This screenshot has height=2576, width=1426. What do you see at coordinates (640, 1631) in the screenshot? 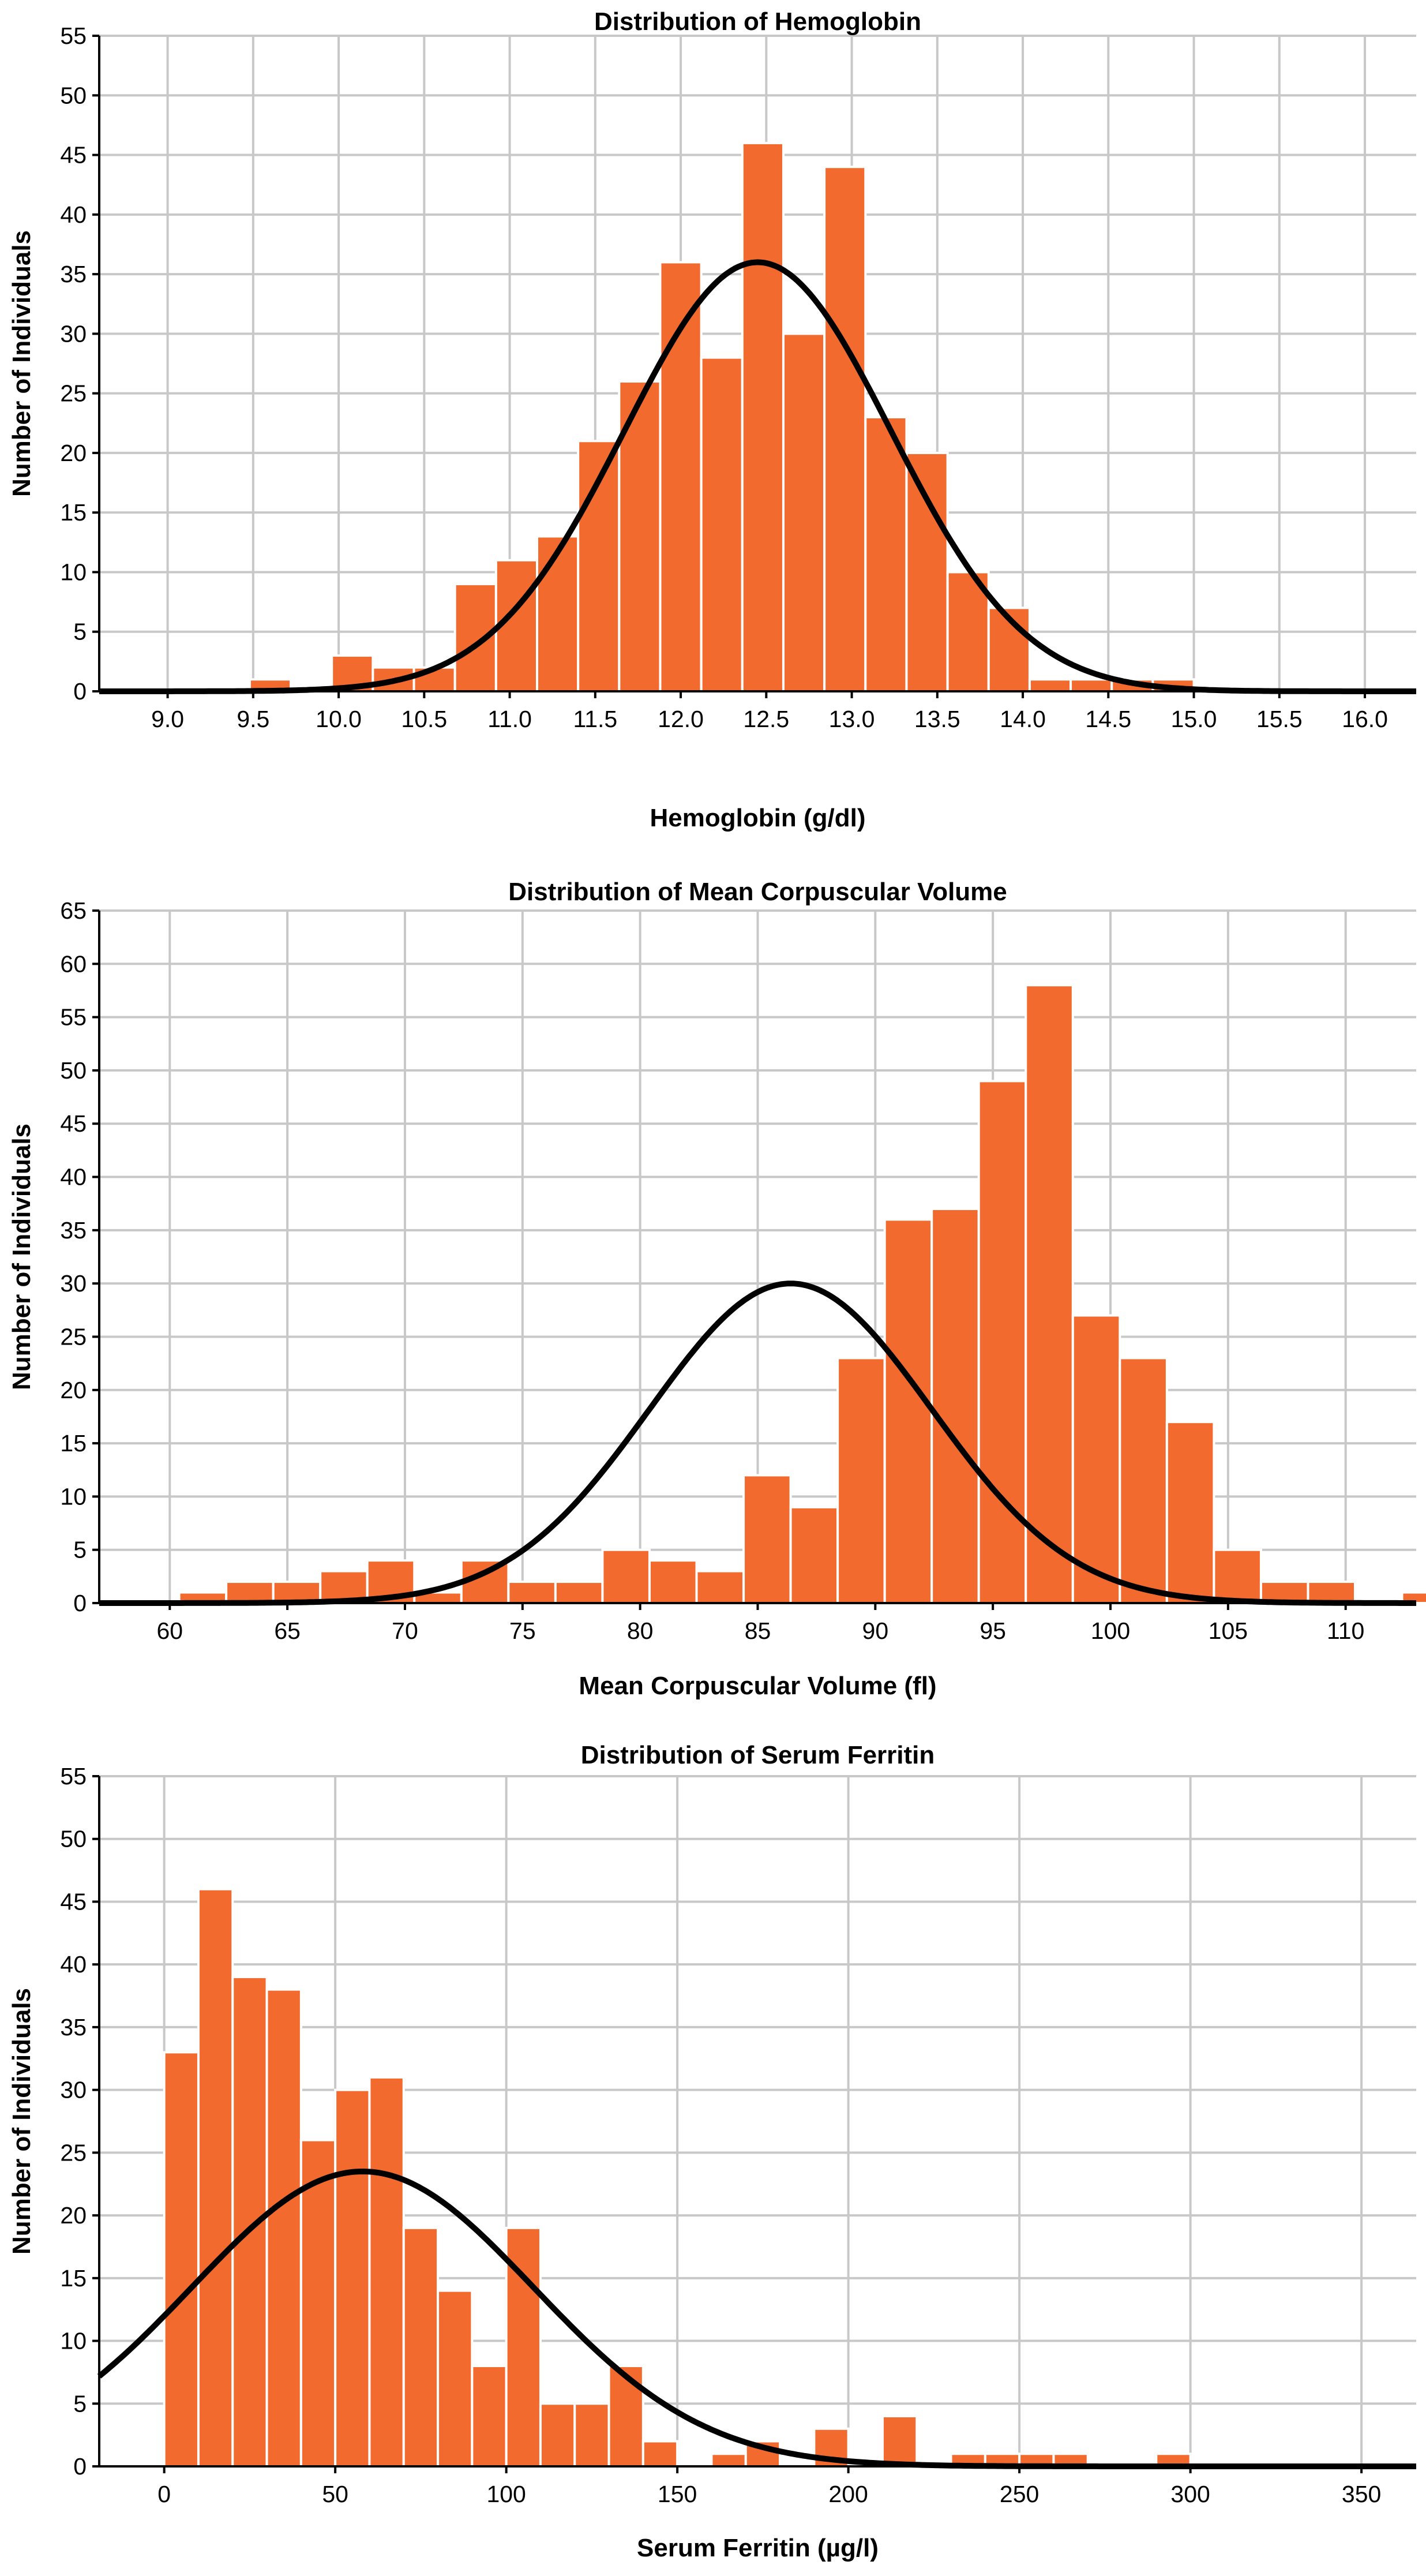
I see `x-tick-label: 80` at bounding box center [640, 1631].